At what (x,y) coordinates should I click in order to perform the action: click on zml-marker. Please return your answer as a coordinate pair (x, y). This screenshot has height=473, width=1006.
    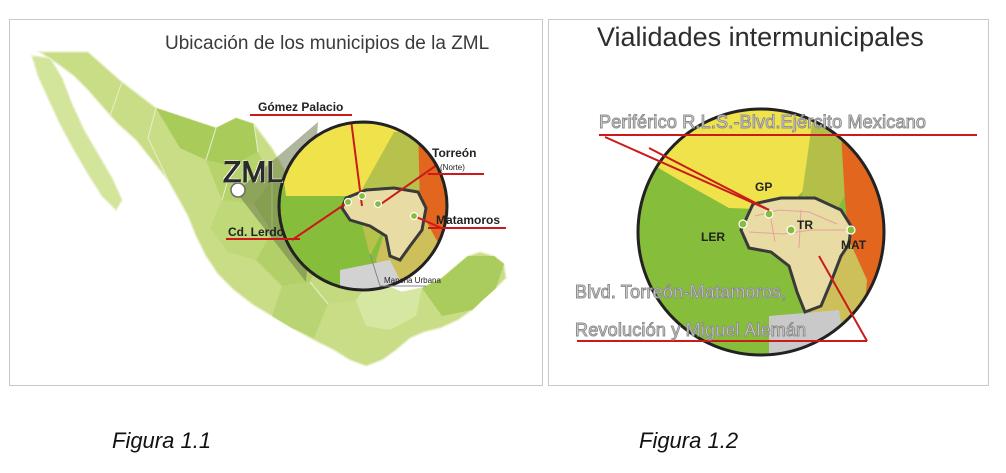
    Looking at the image, I should click on (238, 190).